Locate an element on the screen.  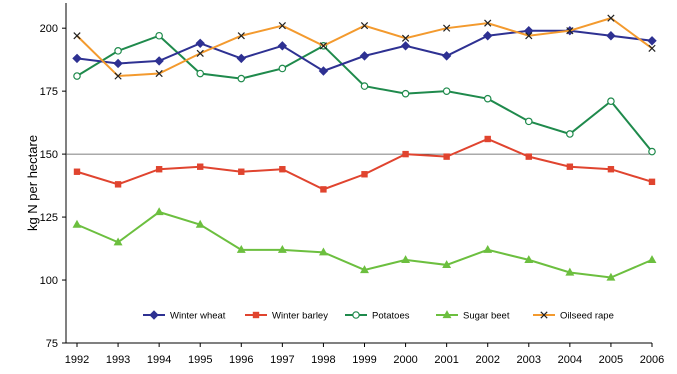
y-tick-label: 125 is located at coordinates (49, 218).